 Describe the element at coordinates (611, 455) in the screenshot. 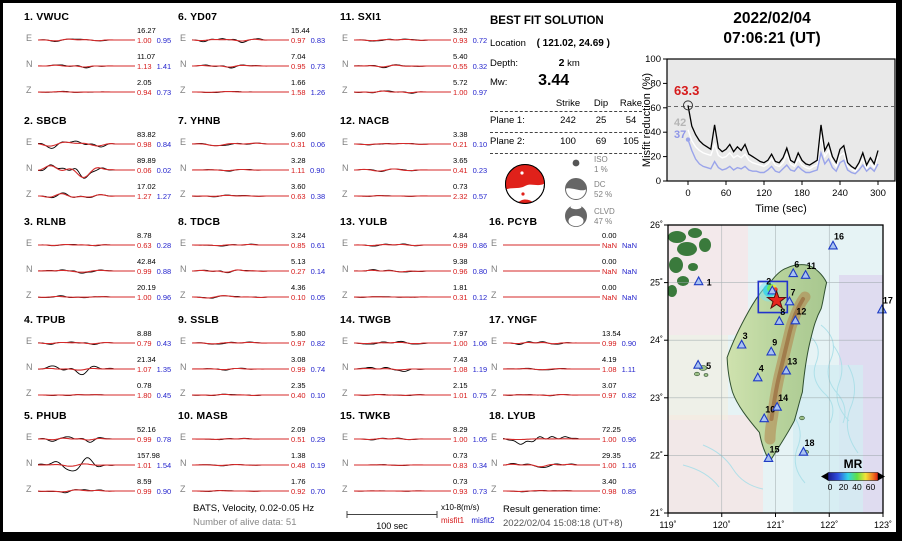

I see `amplitude-value: 29.35` at that location.